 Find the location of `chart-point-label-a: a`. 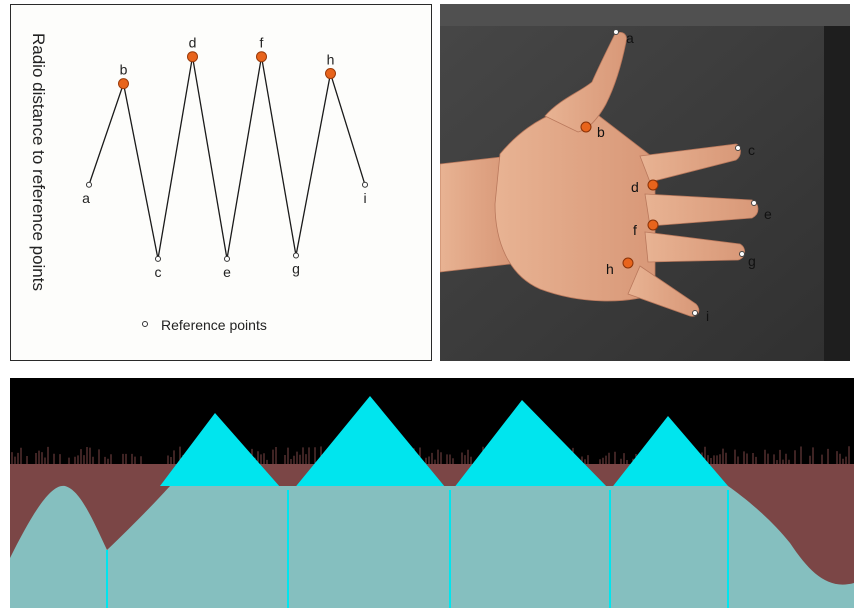

chart-point-label-a: a is located at coordinates (86, 198).